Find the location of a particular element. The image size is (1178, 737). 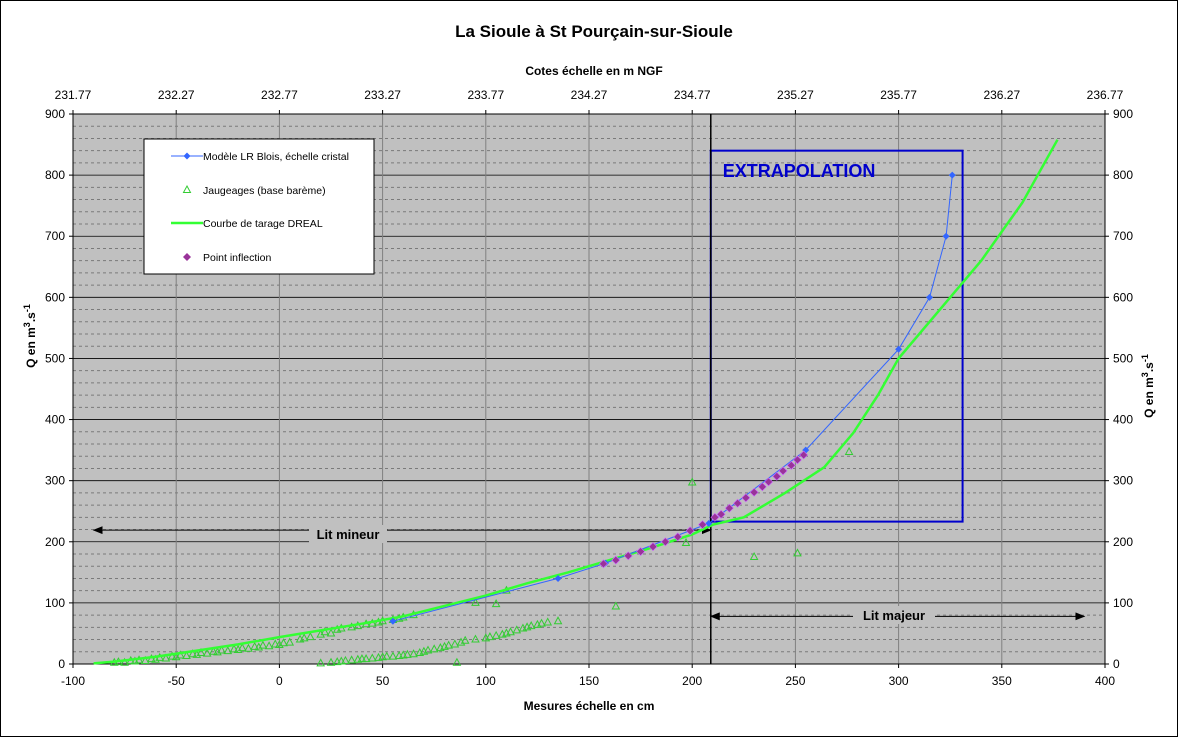

x2-tick-label: 235.77 is located at coordinates (898, 95).